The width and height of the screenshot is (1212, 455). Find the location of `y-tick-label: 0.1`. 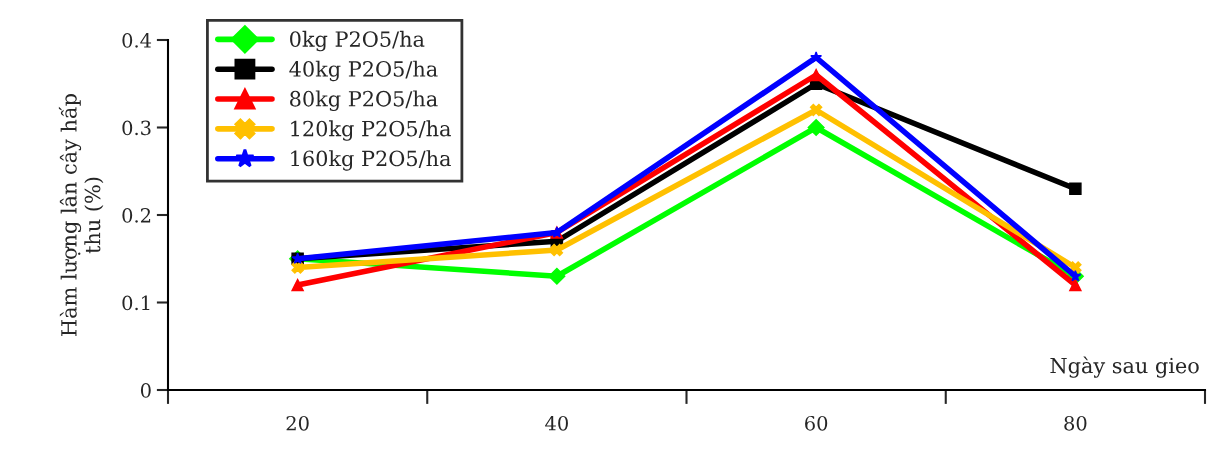

y-tick-label: 0.1 is located at coordinates (136, 303).